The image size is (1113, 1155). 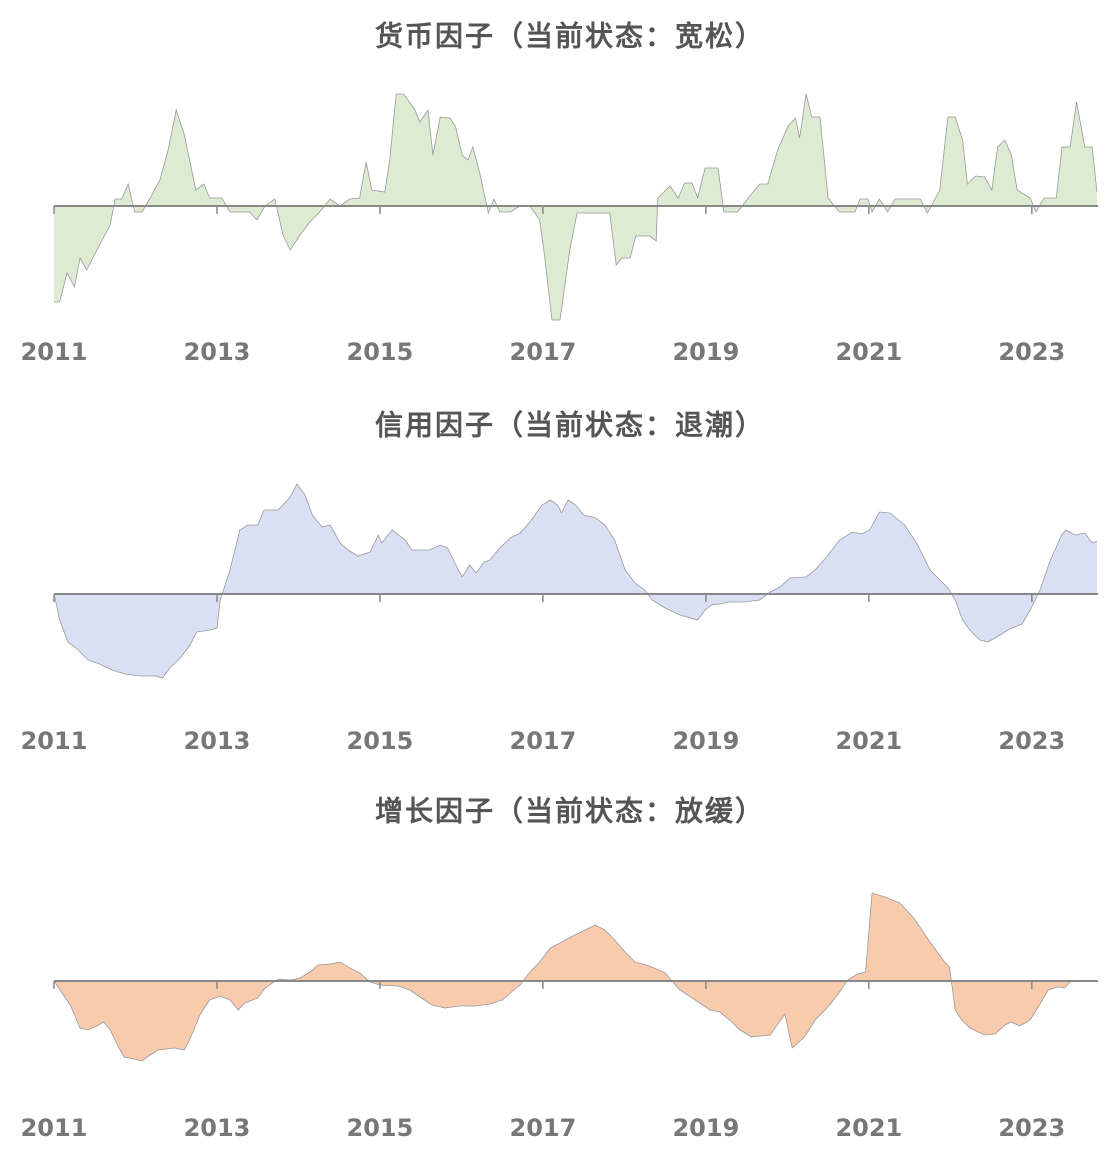 I want to click on chart-title: 增长因子（当前状态：放缓）, so click(x=570, y=811).